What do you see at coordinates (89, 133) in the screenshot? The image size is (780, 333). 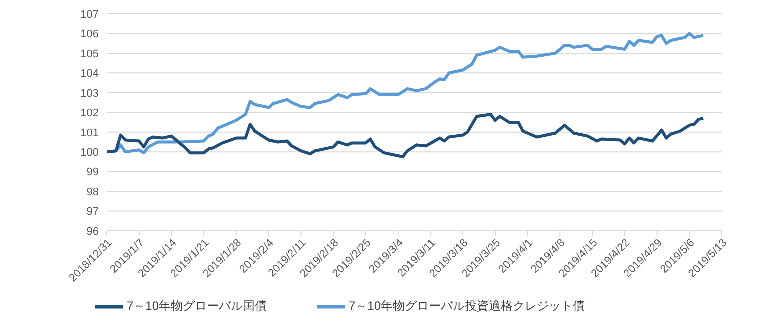 I see `y-tick-label: 101` at bounding box center [89, 133].